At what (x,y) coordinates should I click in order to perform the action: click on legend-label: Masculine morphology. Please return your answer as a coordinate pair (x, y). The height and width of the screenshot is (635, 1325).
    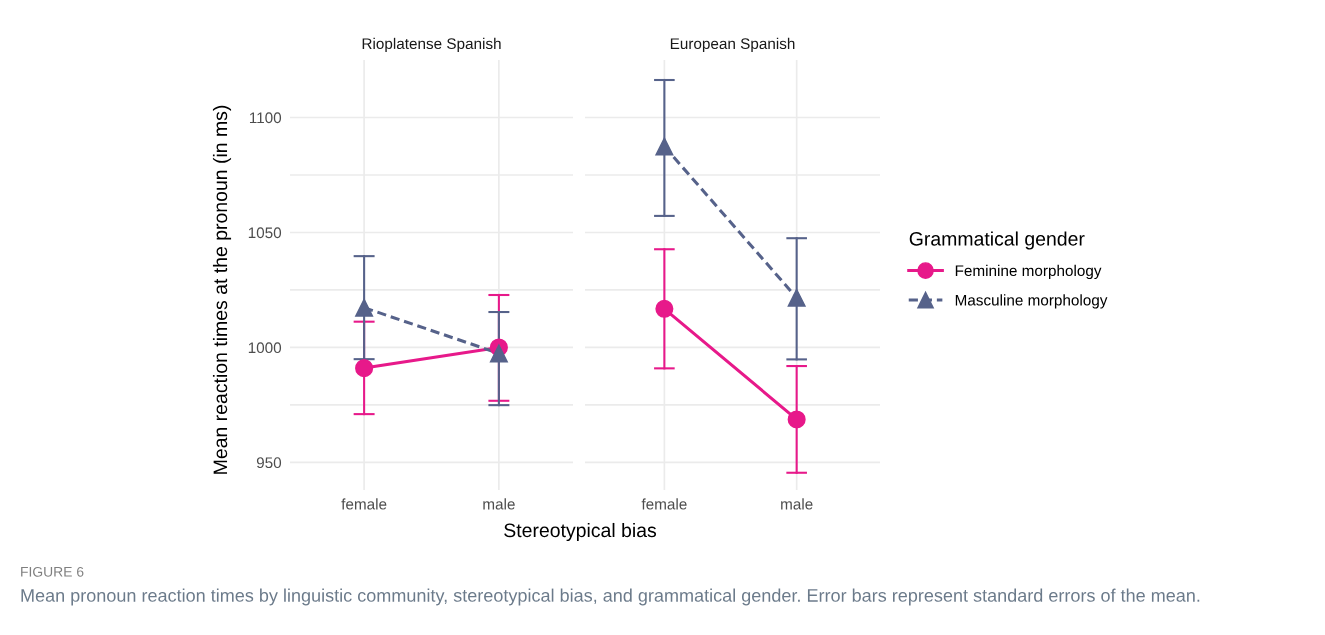
    Looking at the image, I should click on (1031, 301).